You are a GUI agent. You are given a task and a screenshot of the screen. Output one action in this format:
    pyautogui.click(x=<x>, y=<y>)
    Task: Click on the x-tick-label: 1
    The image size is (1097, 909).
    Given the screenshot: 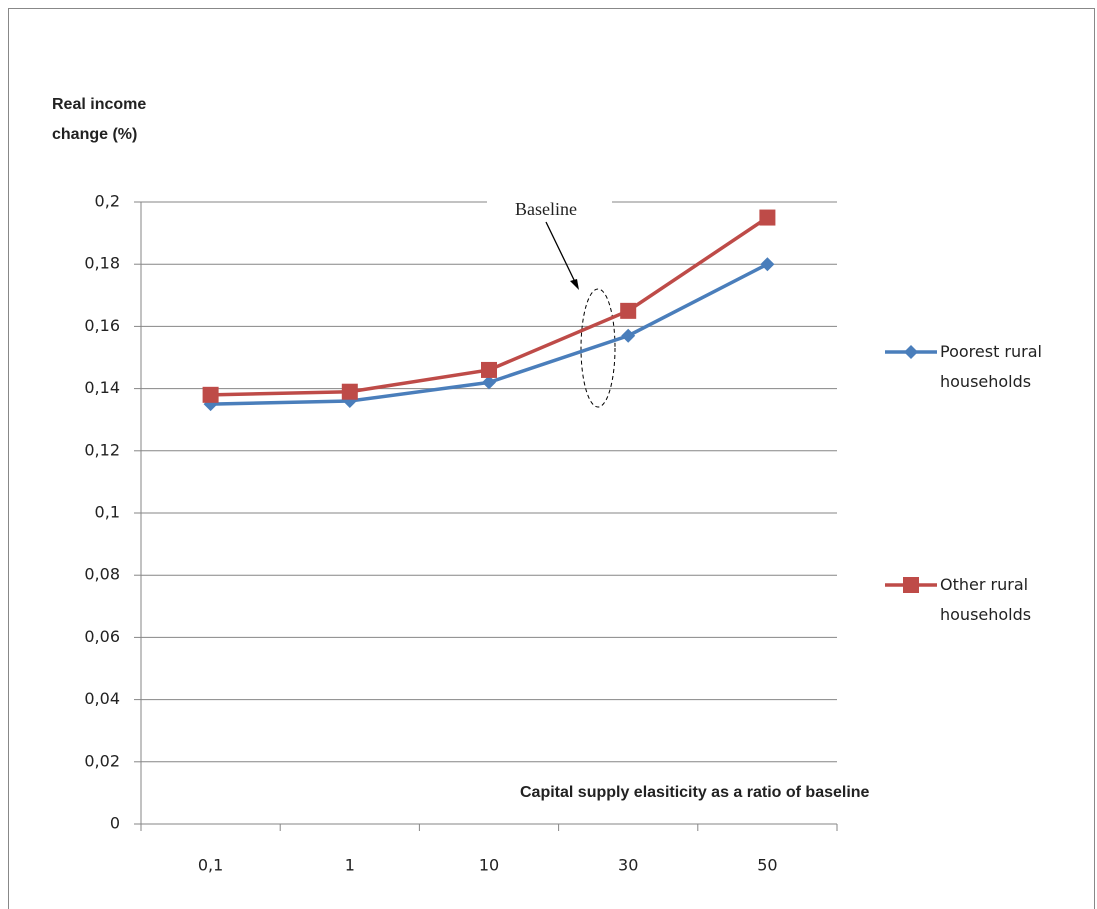 What is the action you would take?
    pyautogui.click(x=350, y=865)
    